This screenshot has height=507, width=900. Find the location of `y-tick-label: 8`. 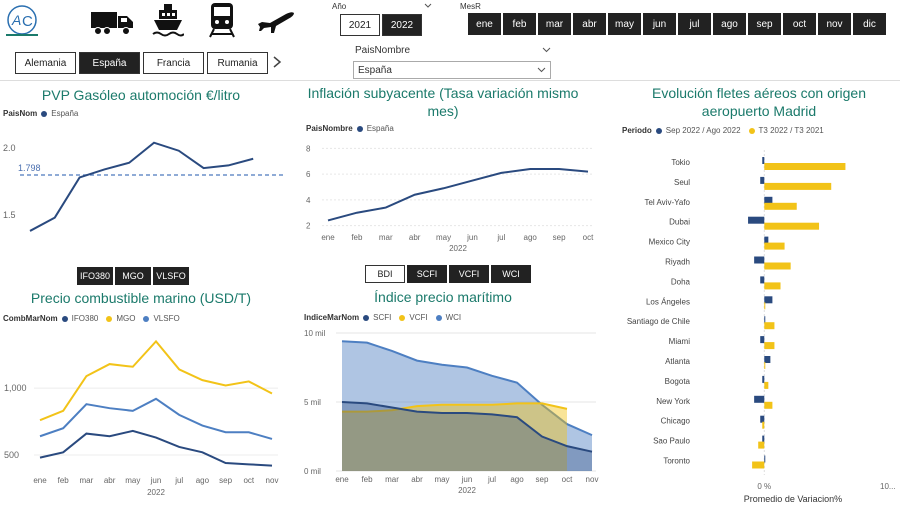

y-tick-label: 8 is located at coordinates (308, 148).